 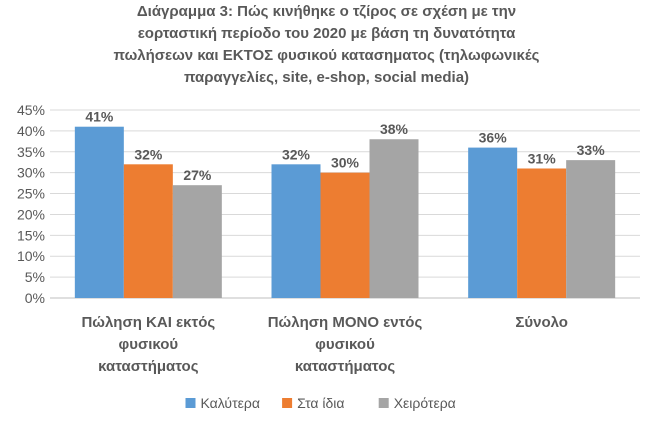 What do you see at coordinates (31, 110) in the screenshot?
I see `y-tick-label: 45%` at bounding box center [31, 110].